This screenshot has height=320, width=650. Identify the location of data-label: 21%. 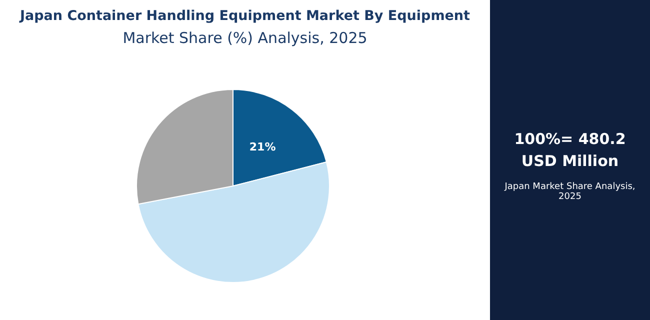
(262, 147).